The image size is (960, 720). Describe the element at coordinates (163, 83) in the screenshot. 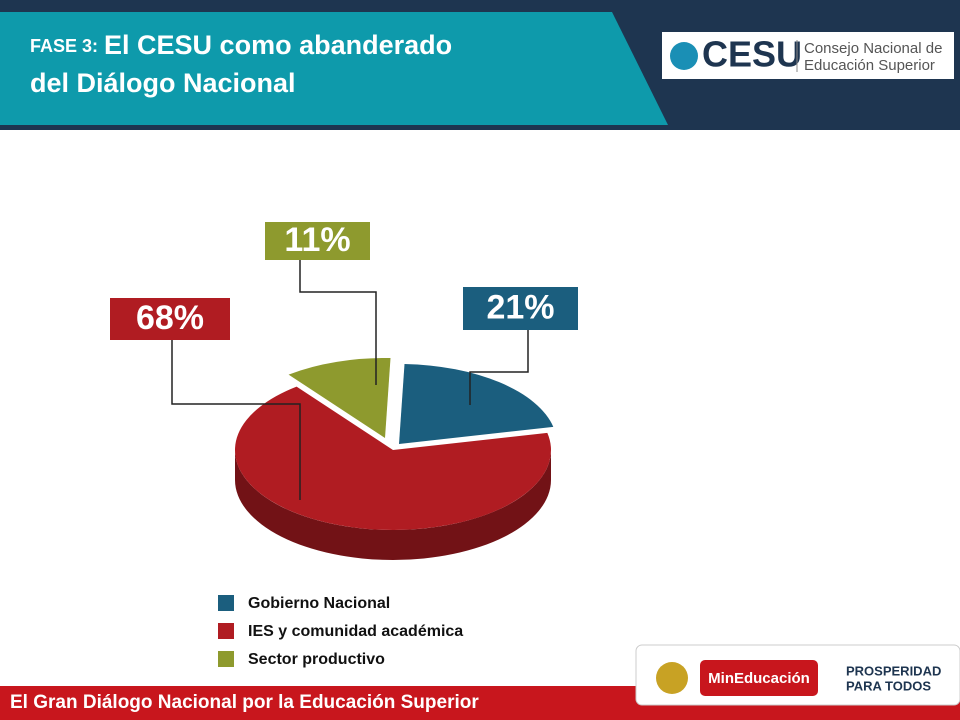

I see `title-line: del Diálogo Nacional` at that location.